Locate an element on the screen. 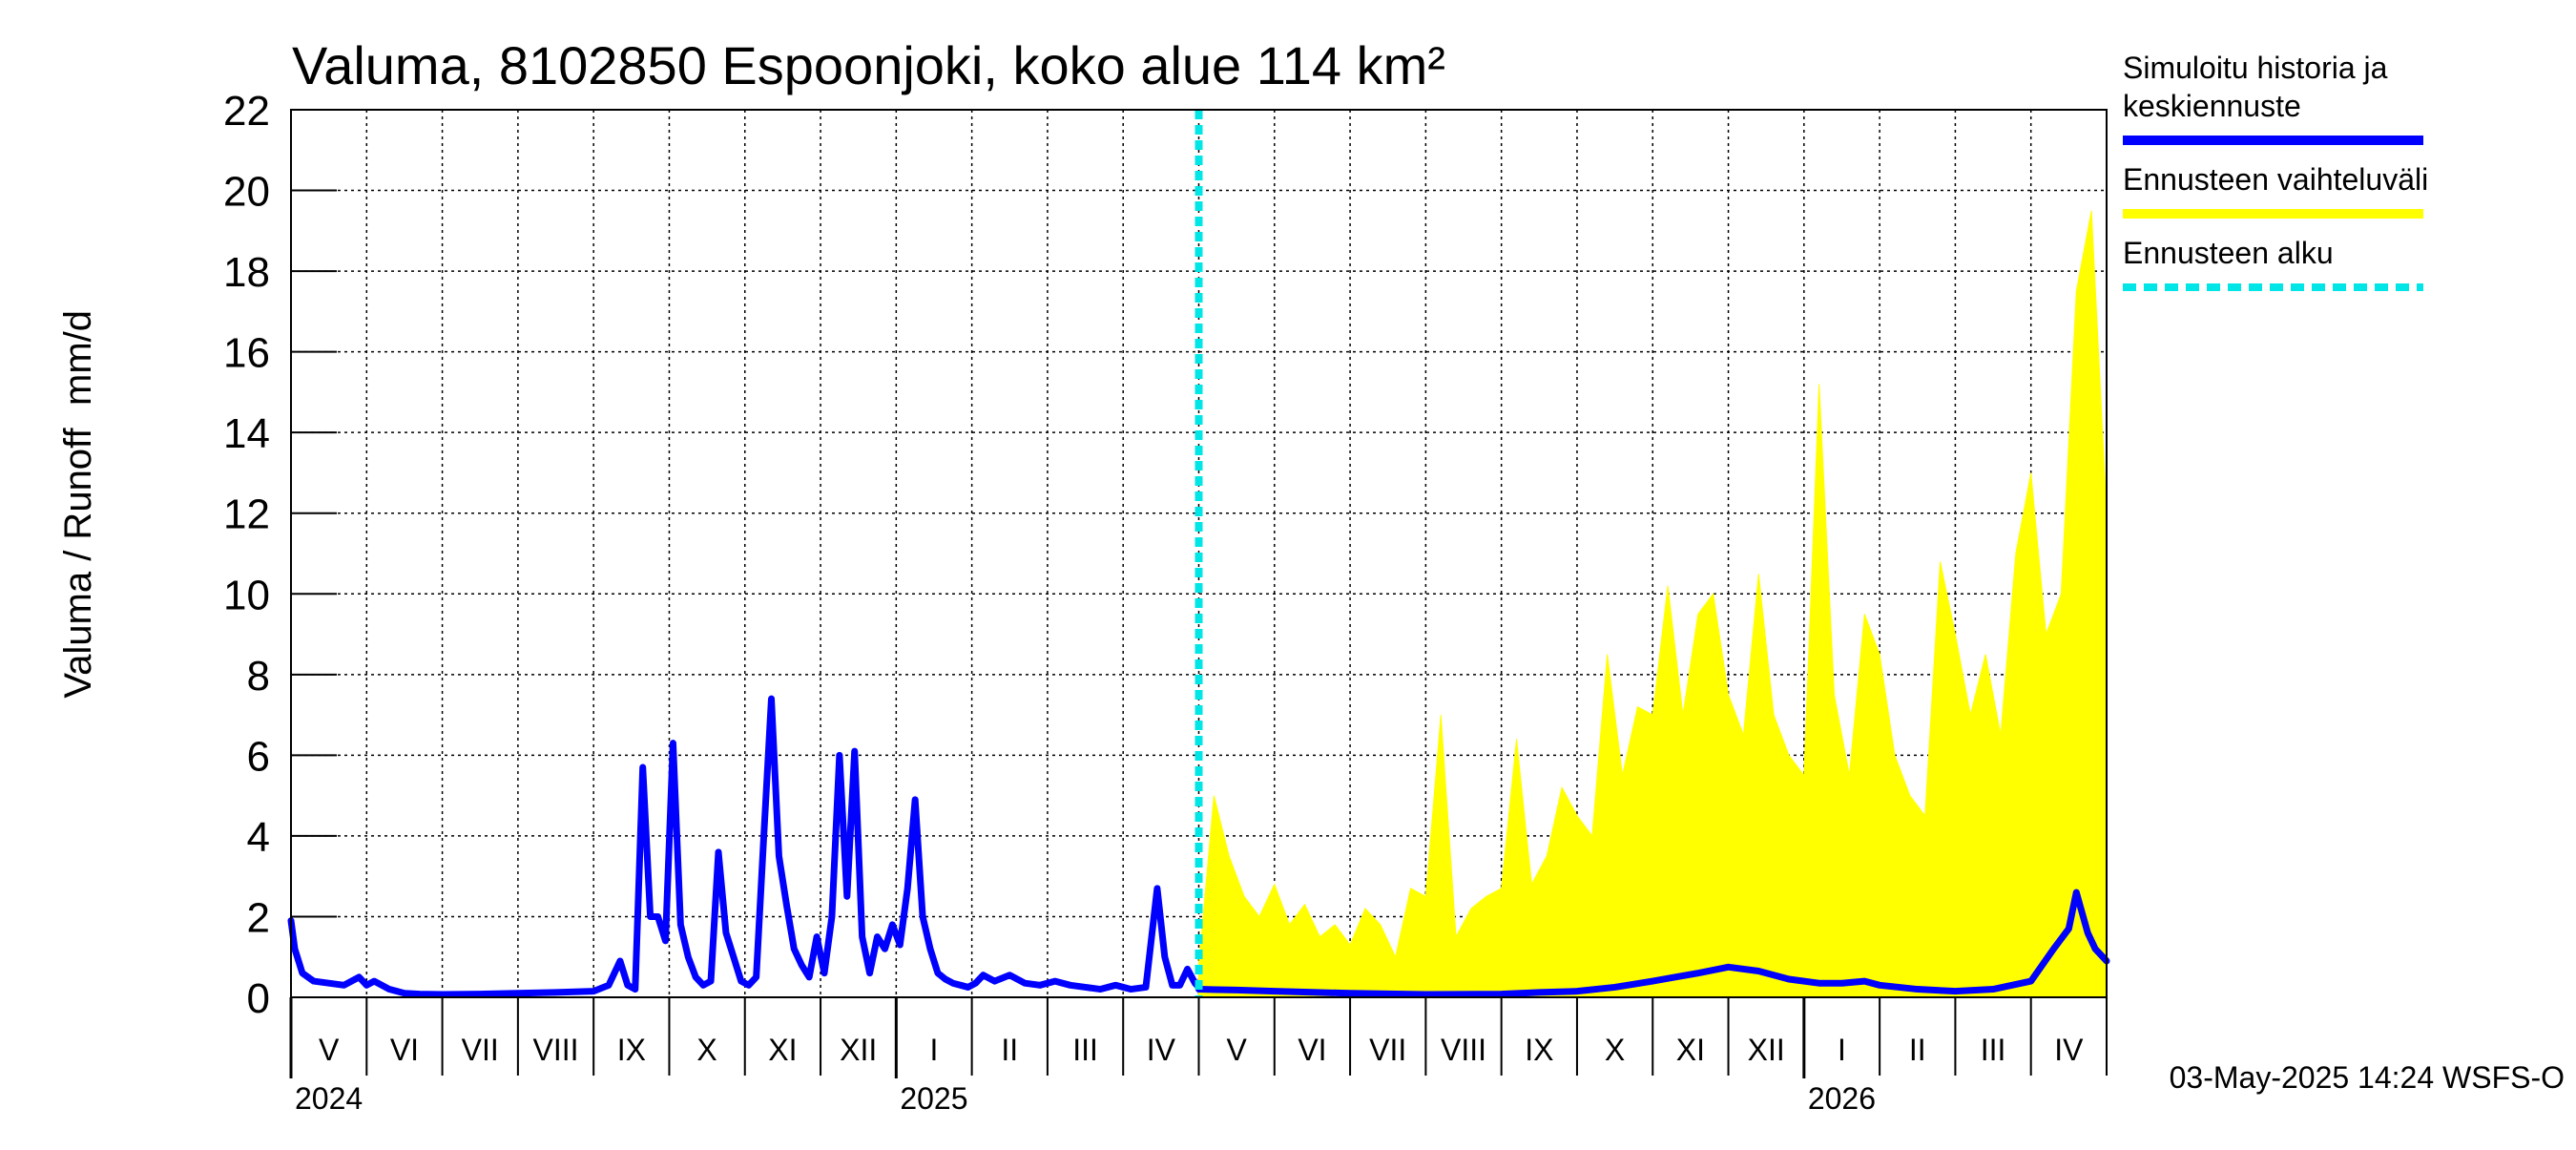  timestamp-footer: 03-May-2025 14:24 WSFS-O is located at coordinates (2367, 1077).